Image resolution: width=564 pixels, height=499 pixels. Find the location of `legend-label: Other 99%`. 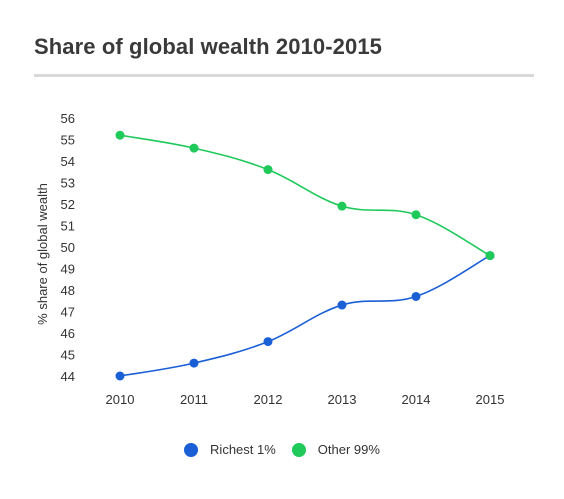

legend-label: Other 99% is located at coordinates (348, 449).